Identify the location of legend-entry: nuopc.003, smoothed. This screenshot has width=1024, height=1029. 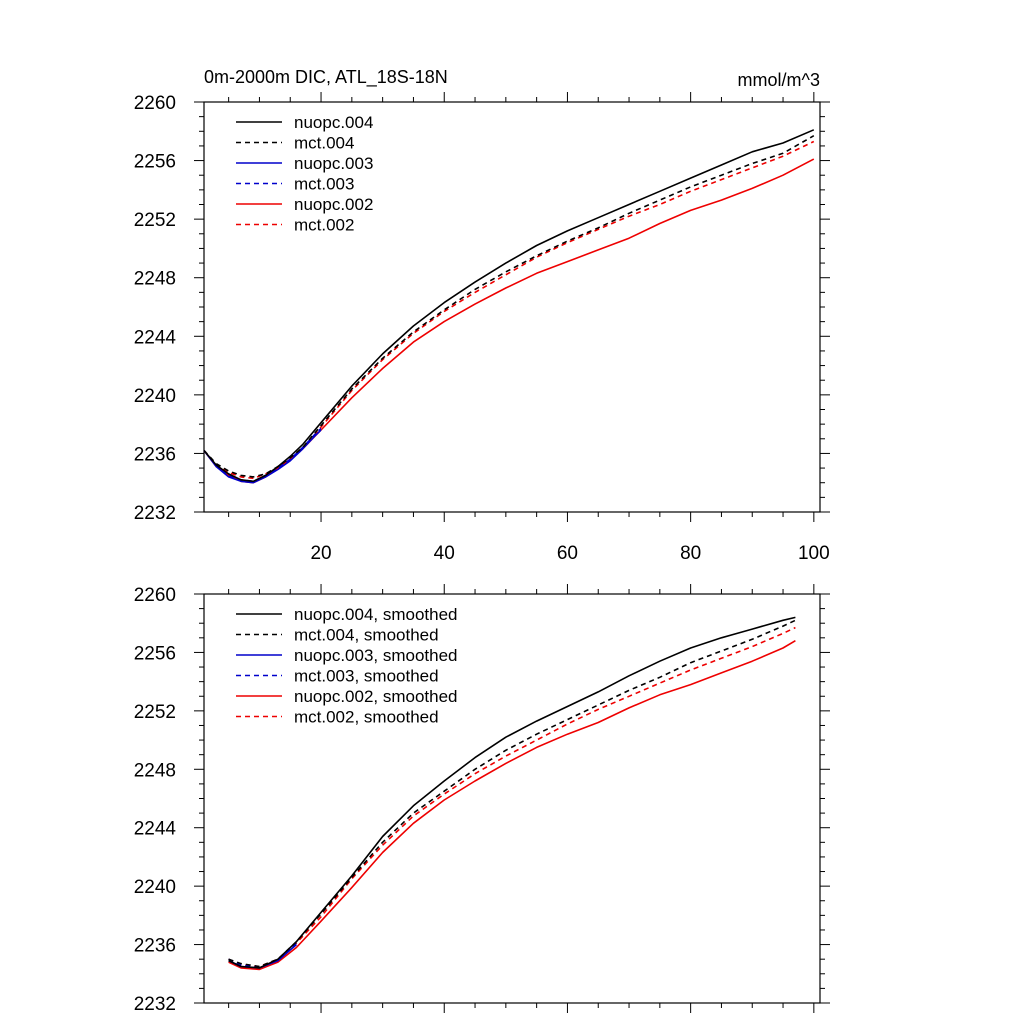
(376, 655).